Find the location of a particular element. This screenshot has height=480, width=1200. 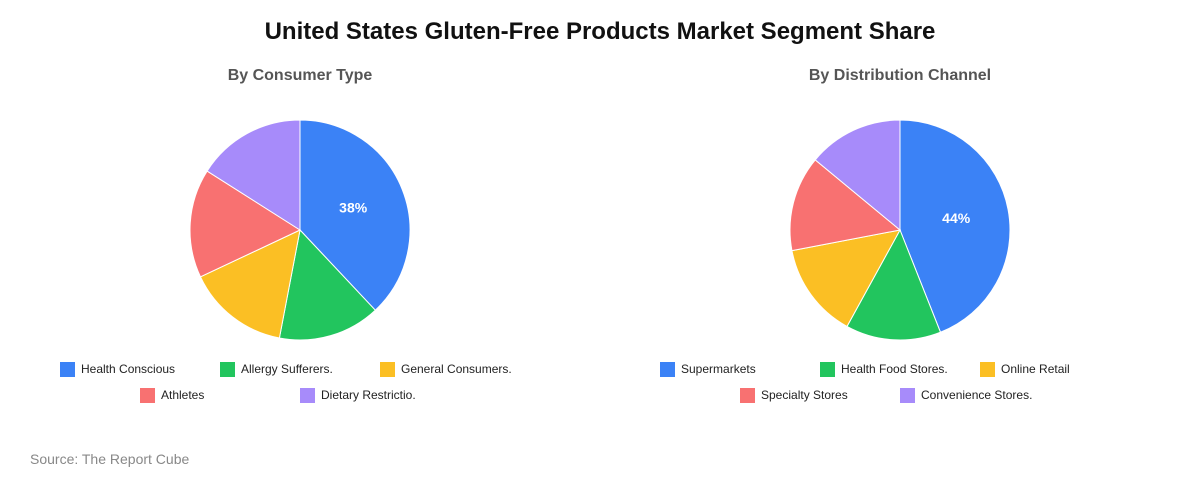

consumer-type-chart-title: By Consumer Type is located at coordinates (300, 75).